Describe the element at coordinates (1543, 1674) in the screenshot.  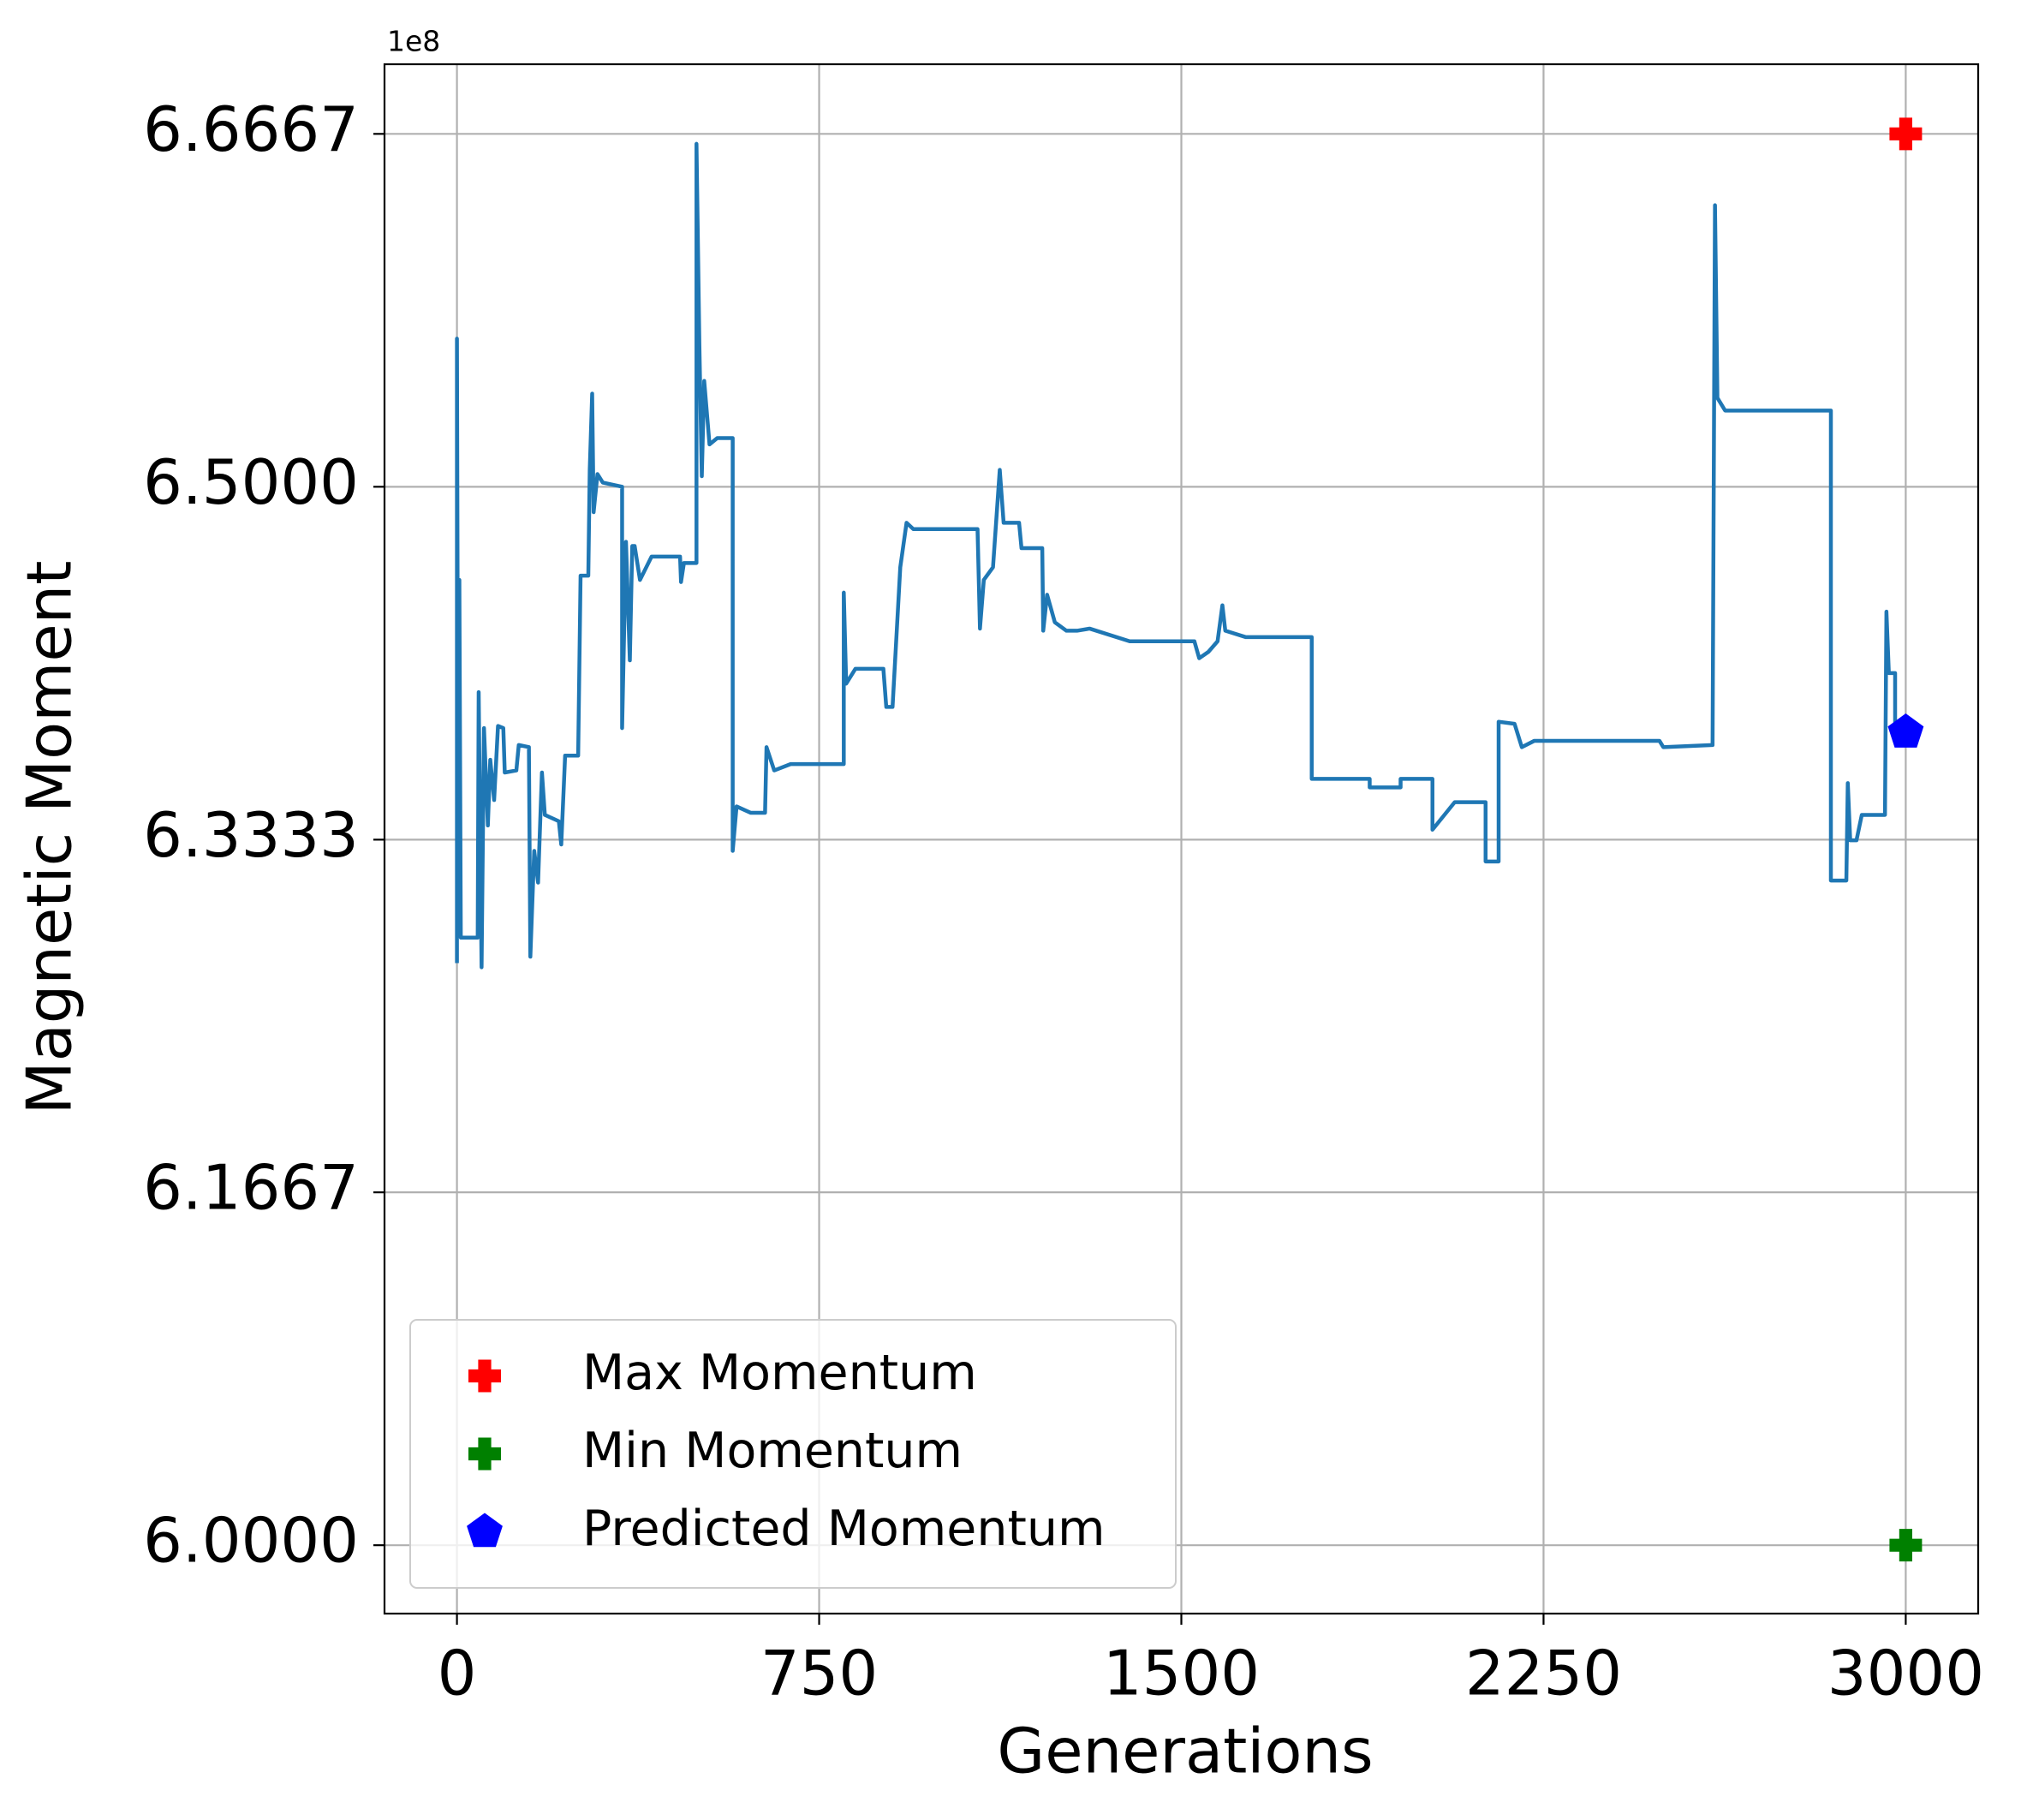
I see `x-tick-label: 2250` at that location.